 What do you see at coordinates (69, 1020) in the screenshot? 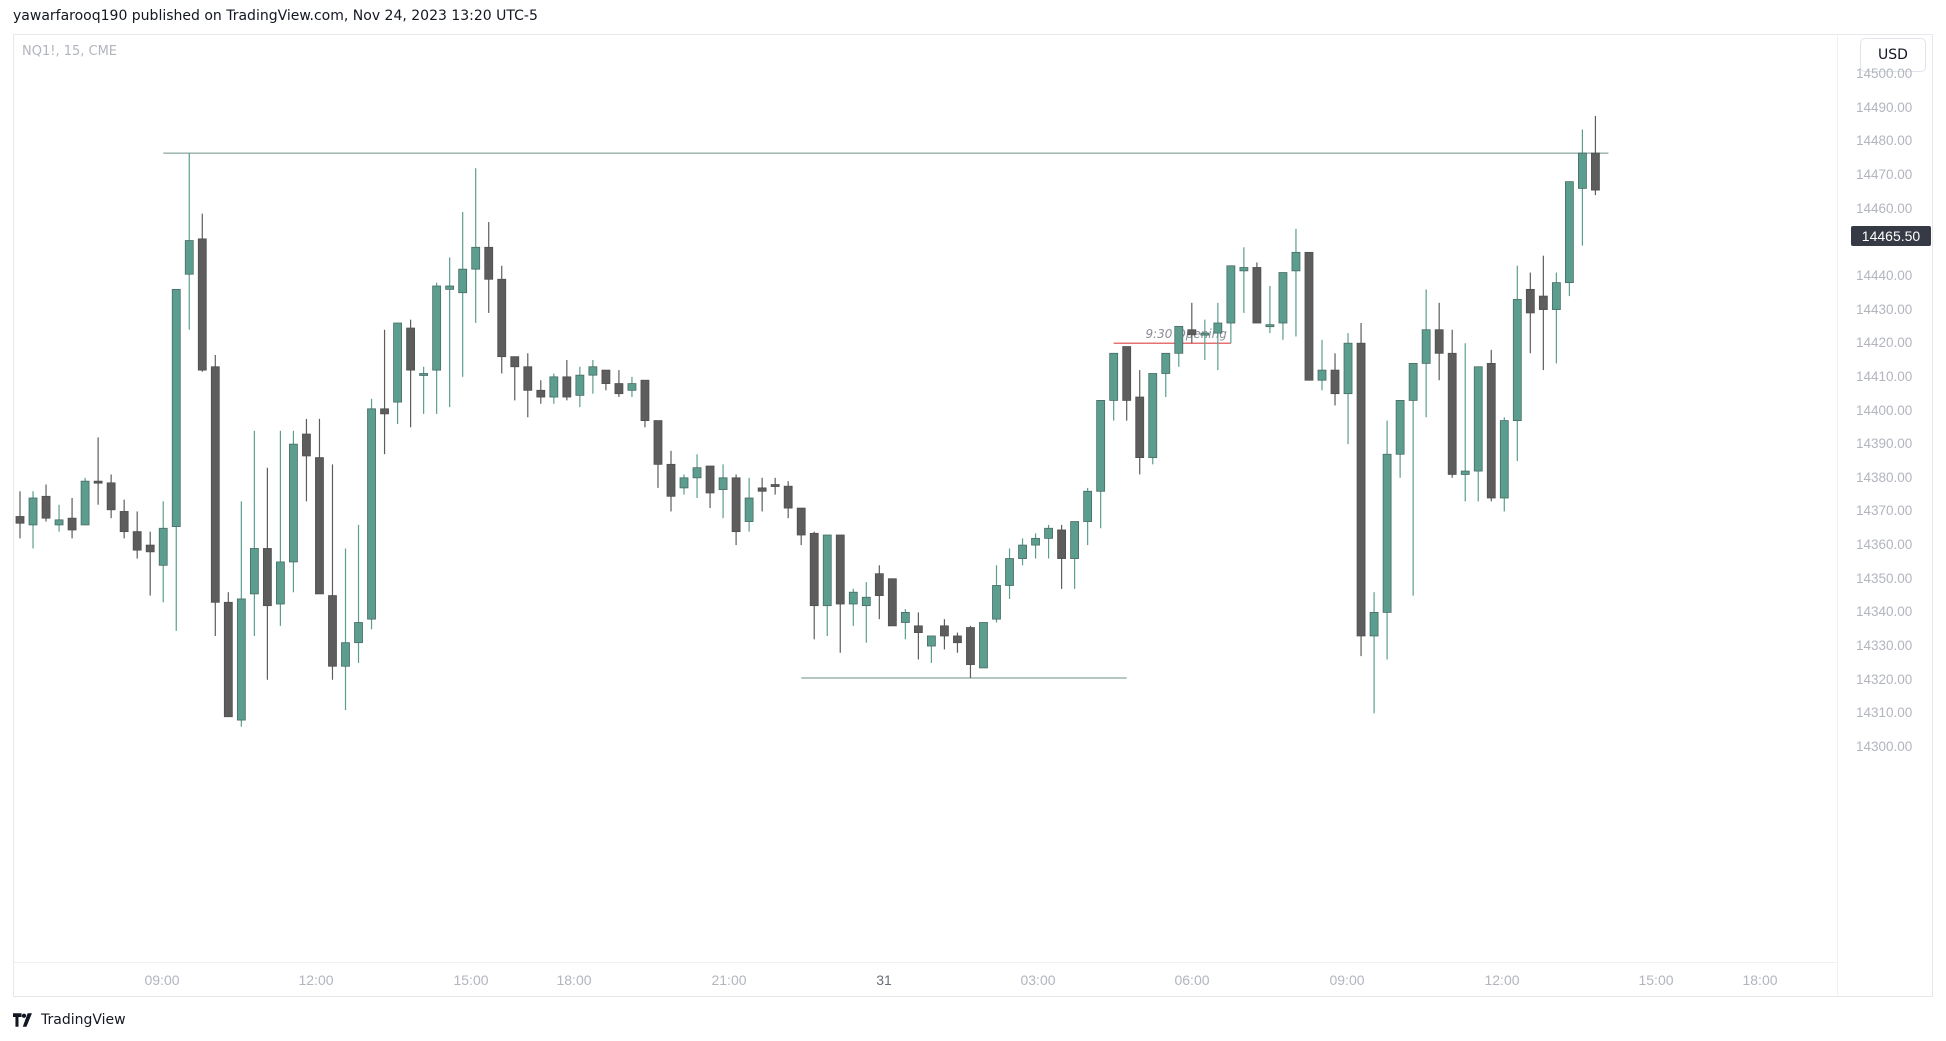
I see `tradingview-brand: TradingView` at bounding box center [69, 1020].